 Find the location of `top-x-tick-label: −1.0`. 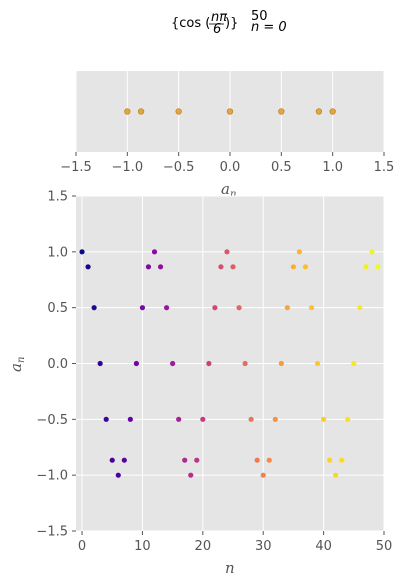

top-x-tick-label: −1.0 is located at coordinates (128, 167).